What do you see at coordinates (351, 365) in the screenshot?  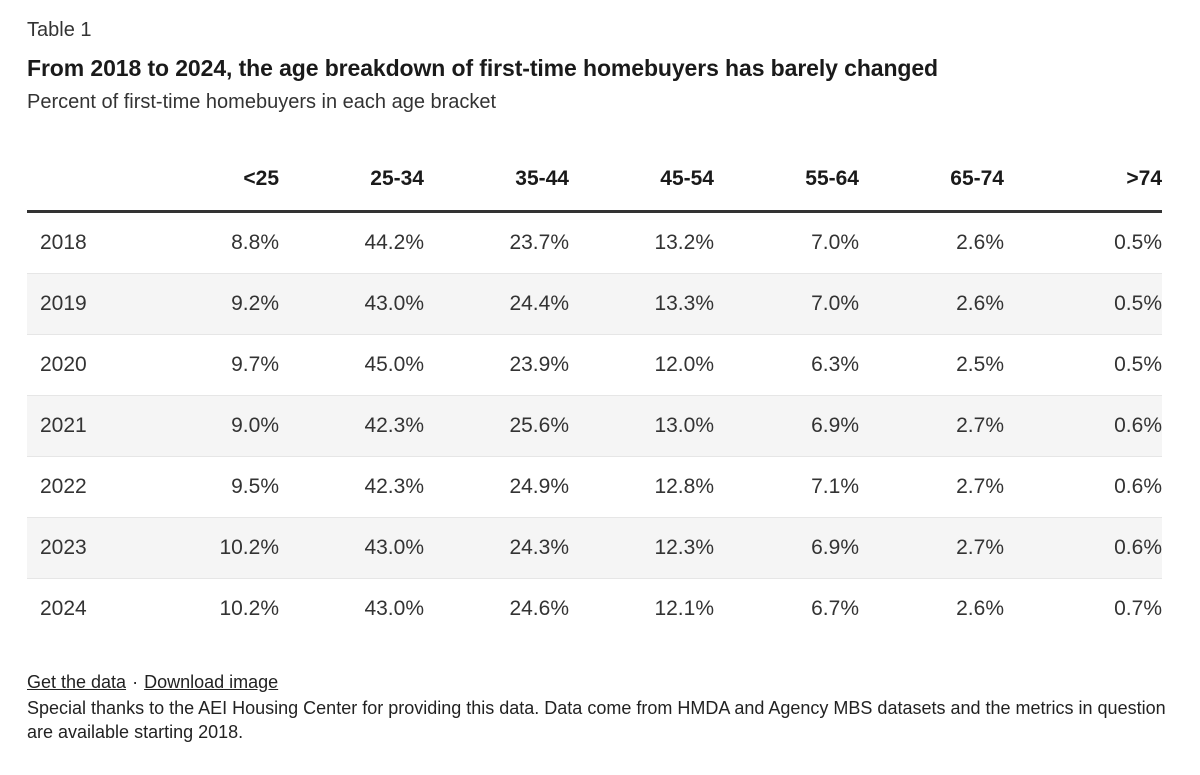 I see `value-cell: 45.0%` at bounding box center [351, 365].